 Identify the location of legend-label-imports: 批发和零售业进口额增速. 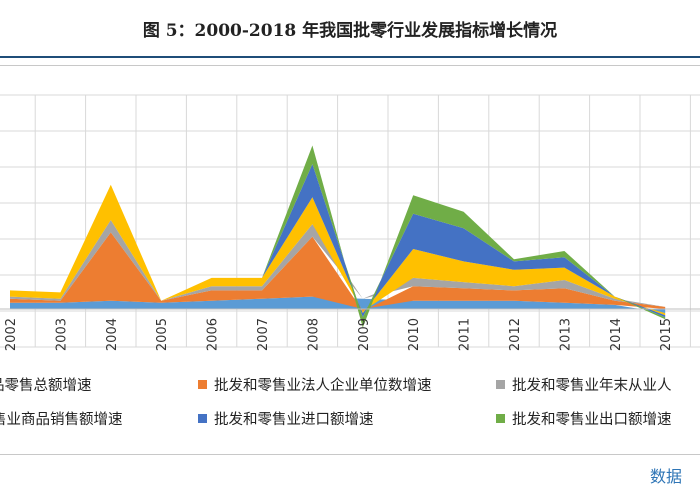
(294, 419).